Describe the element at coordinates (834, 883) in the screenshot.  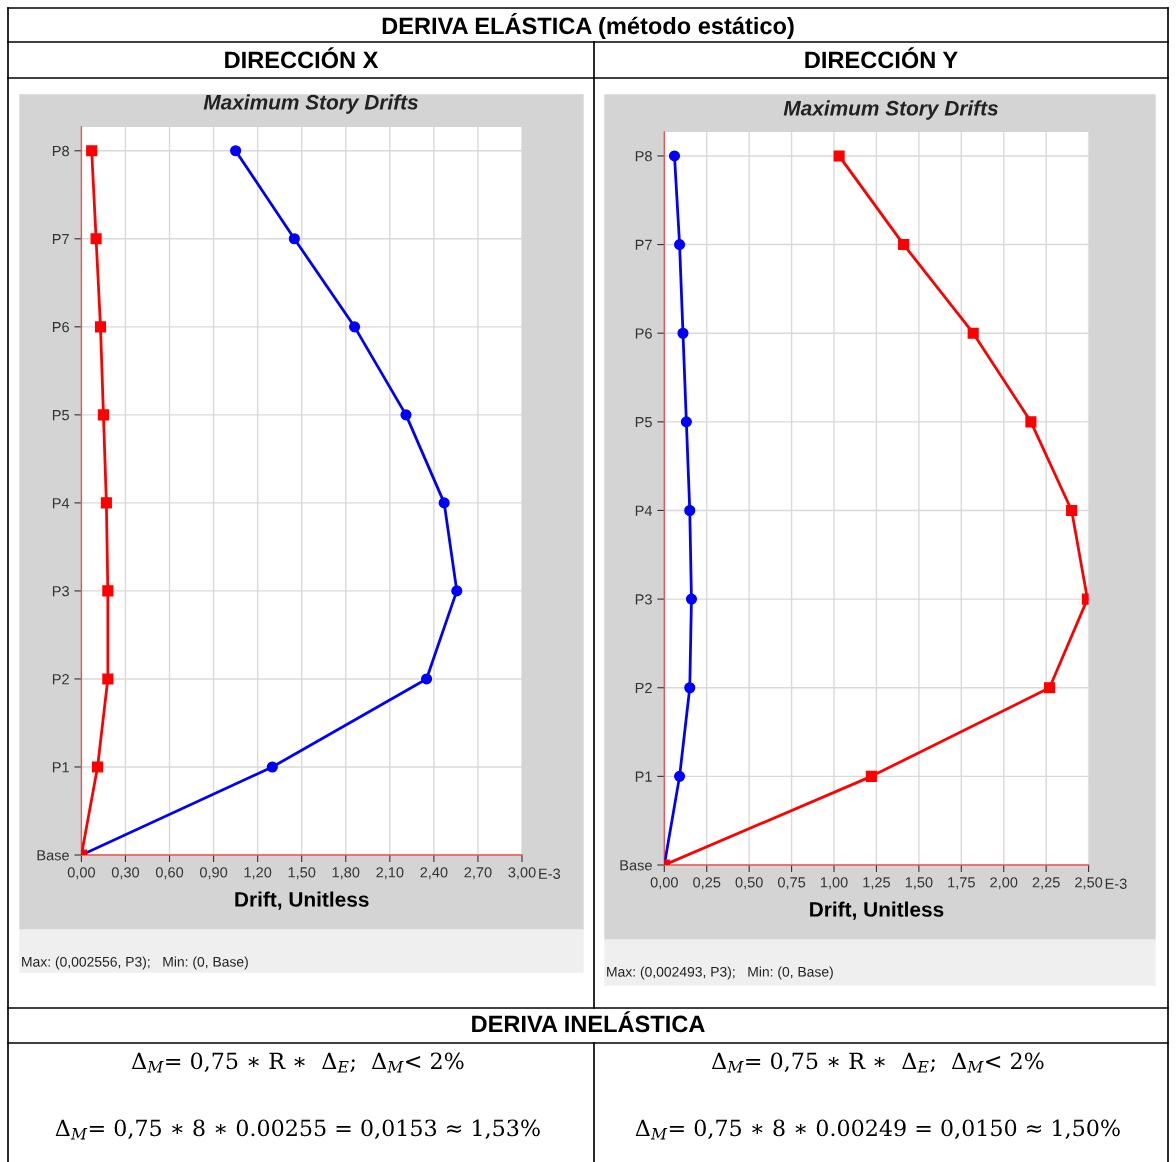
I see `x-tick-label: 1,00` at that location.